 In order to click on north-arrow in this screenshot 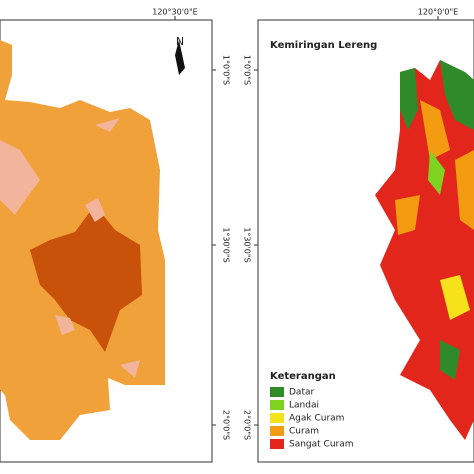, I will do `click(180, 57)`.